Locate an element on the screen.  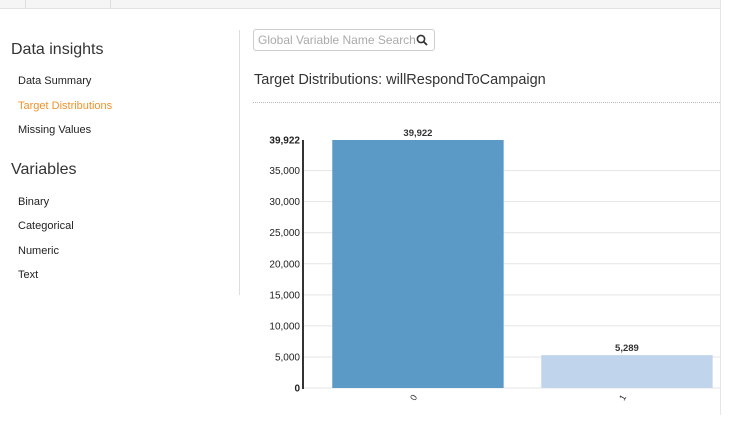
sidebar-divider is located at coordinates (239, 162).